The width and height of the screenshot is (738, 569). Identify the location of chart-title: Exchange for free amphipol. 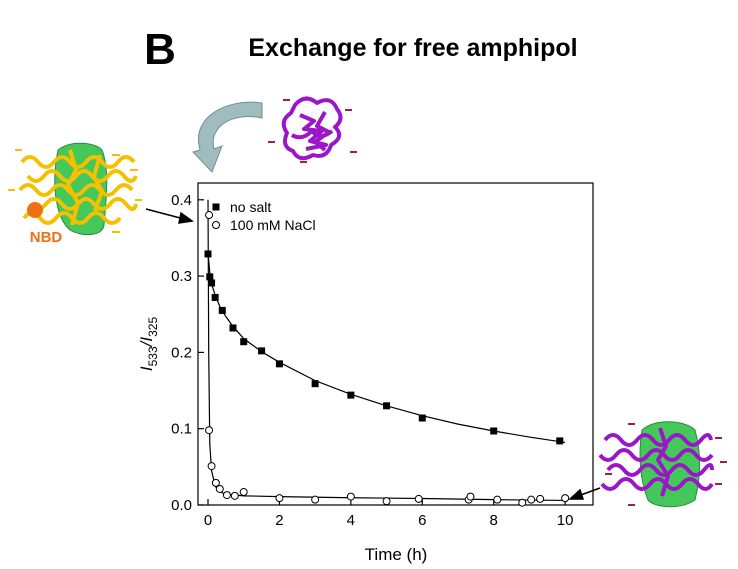
(412, 48).